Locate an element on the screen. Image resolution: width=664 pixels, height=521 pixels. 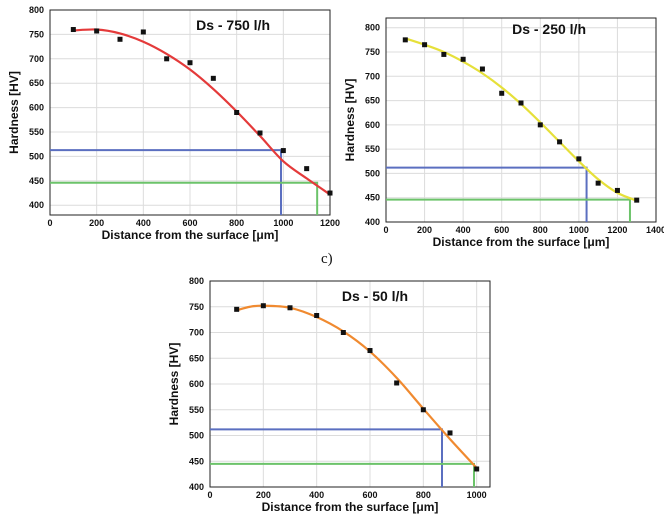
chart-2-title: Ds - 50 l/h is located at coordinates (375, 296).